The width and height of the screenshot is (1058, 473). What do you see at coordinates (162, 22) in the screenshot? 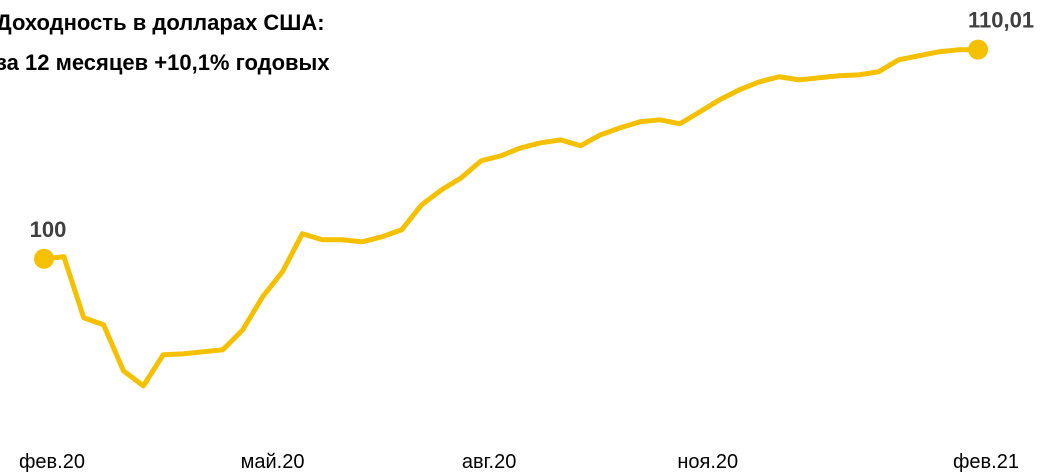
I see `chart-title: Доходность в долларах США:` at bounding box center [162, 22].